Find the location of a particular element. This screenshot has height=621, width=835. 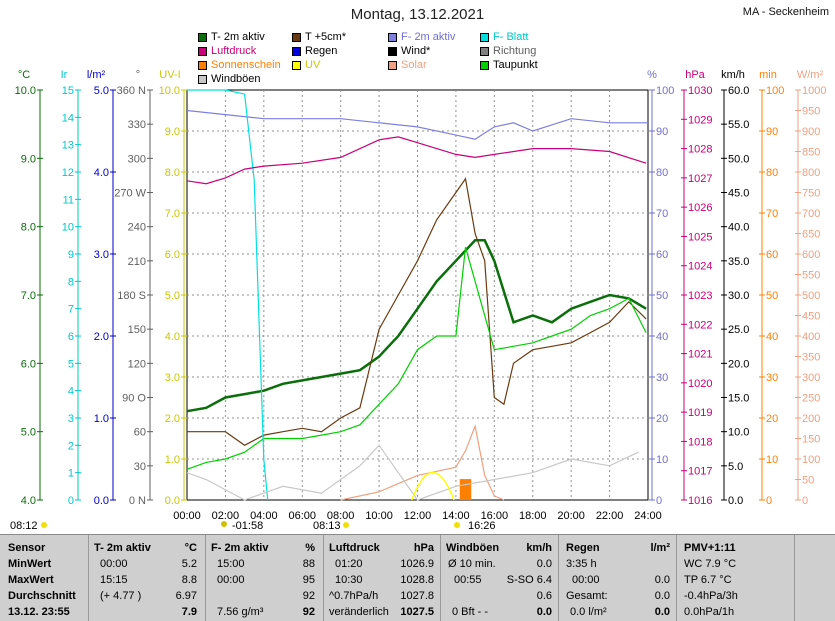

axis-sunshine-tick-label: 70 is located at coordinates (772, 214).